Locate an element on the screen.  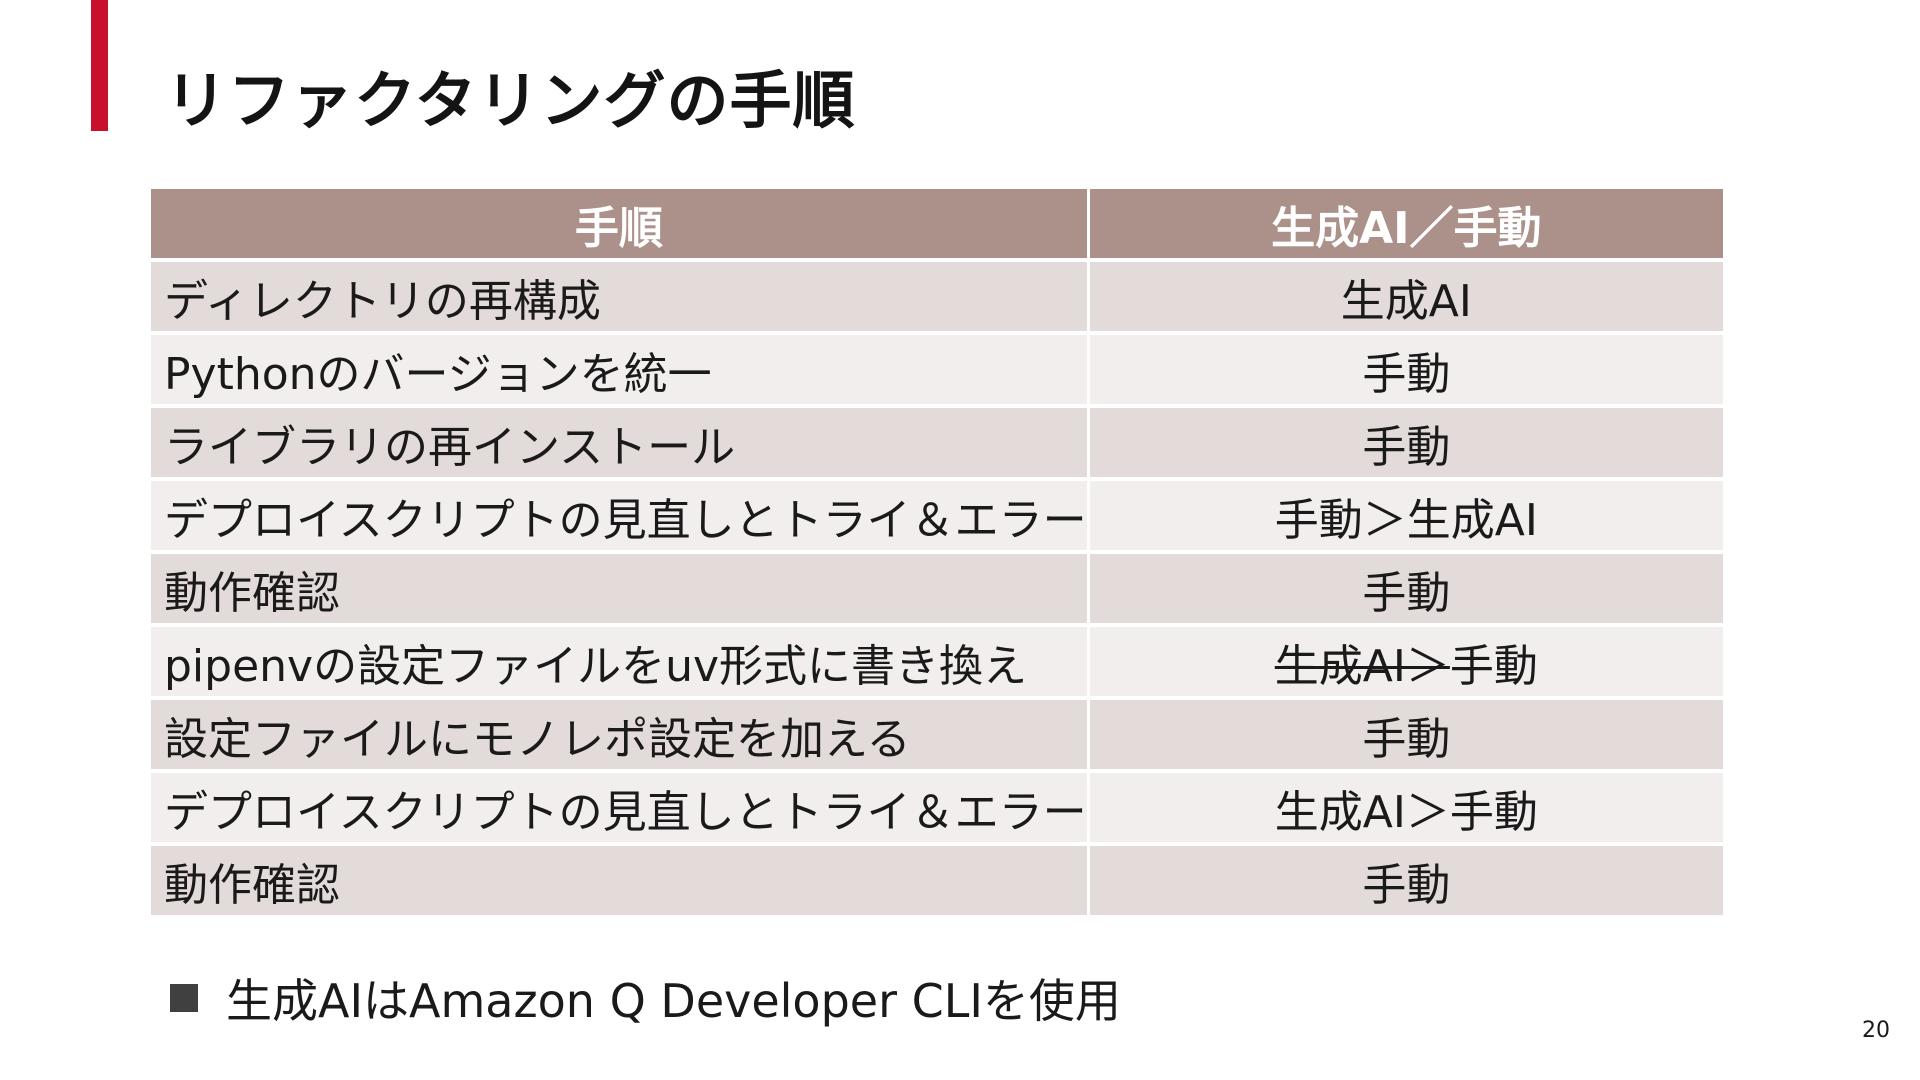
page-number: 20 is located at coordinates (1876, 1030).